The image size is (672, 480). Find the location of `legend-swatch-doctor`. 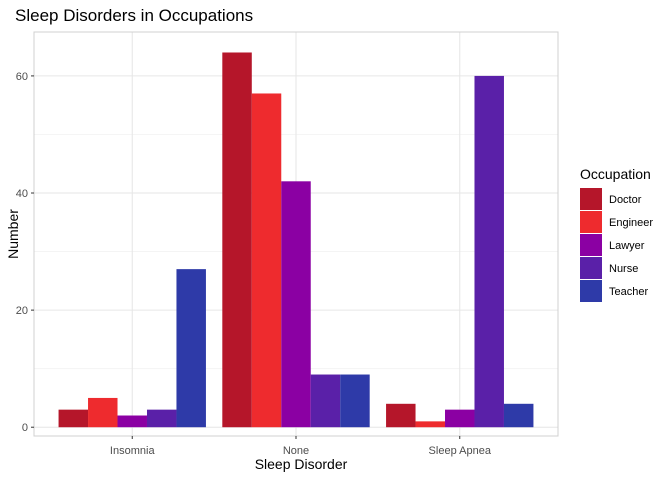

legend-swatch-doctor is located at coordinates (591, 199).